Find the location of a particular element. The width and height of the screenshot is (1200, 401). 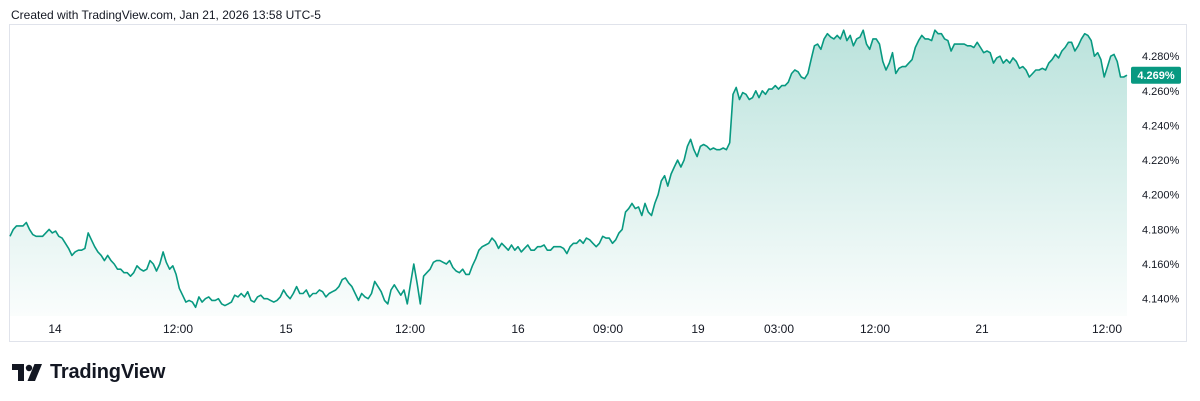

last-value-badge-bg is located at coordinates (1156, 75).